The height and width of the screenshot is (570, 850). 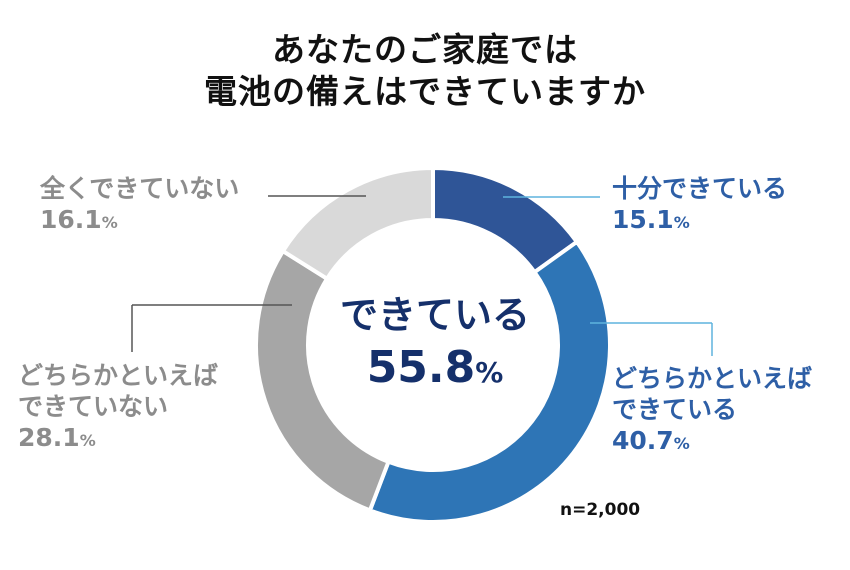 I want to click on label-sufficient-percent: %, so click(x=681, y=222).